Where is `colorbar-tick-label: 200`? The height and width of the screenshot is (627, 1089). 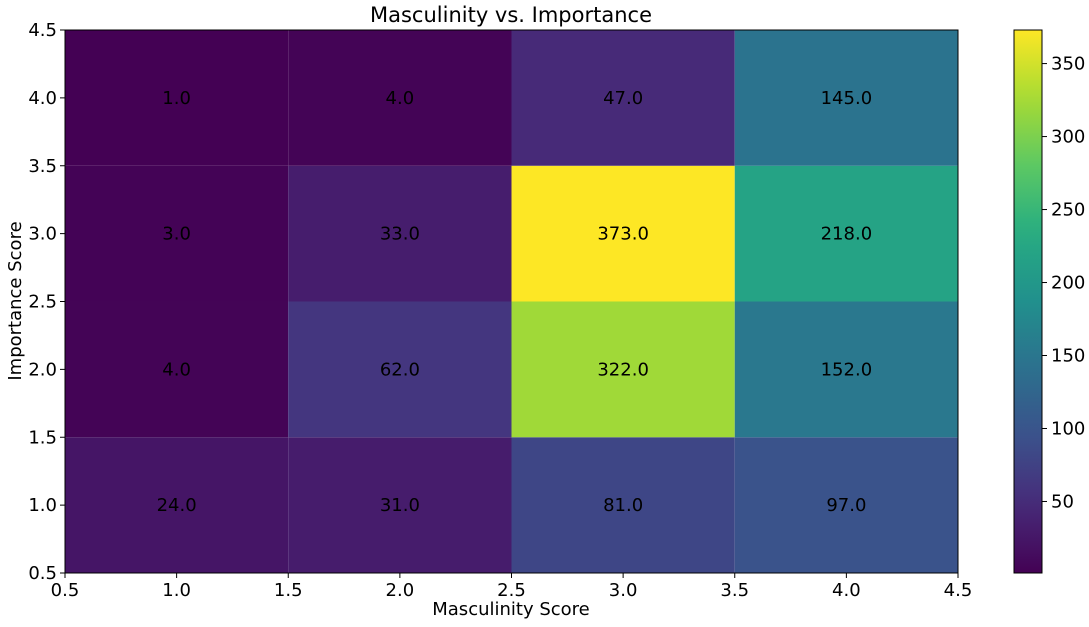
colorbar-tick-label: 200 is located at coordinates (1068, 283).